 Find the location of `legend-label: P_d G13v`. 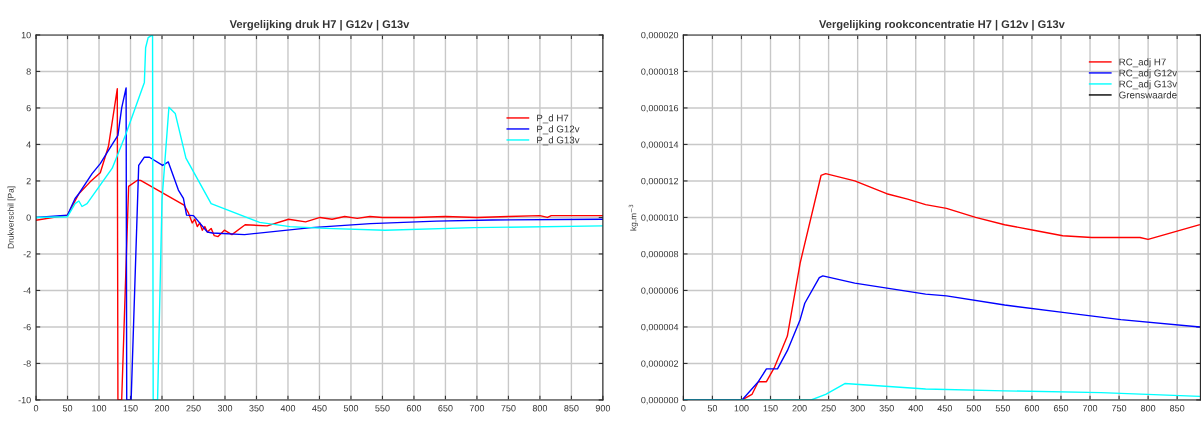

legend-label: P_d G13v is located at coordinates (558, 141).